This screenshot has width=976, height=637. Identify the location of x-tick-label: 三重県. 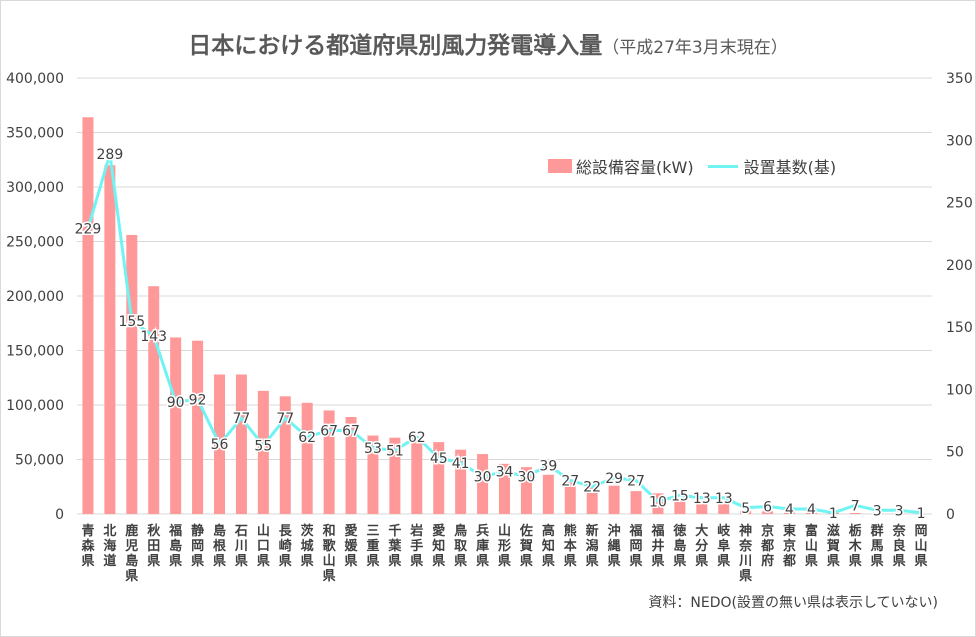
(372, 546).